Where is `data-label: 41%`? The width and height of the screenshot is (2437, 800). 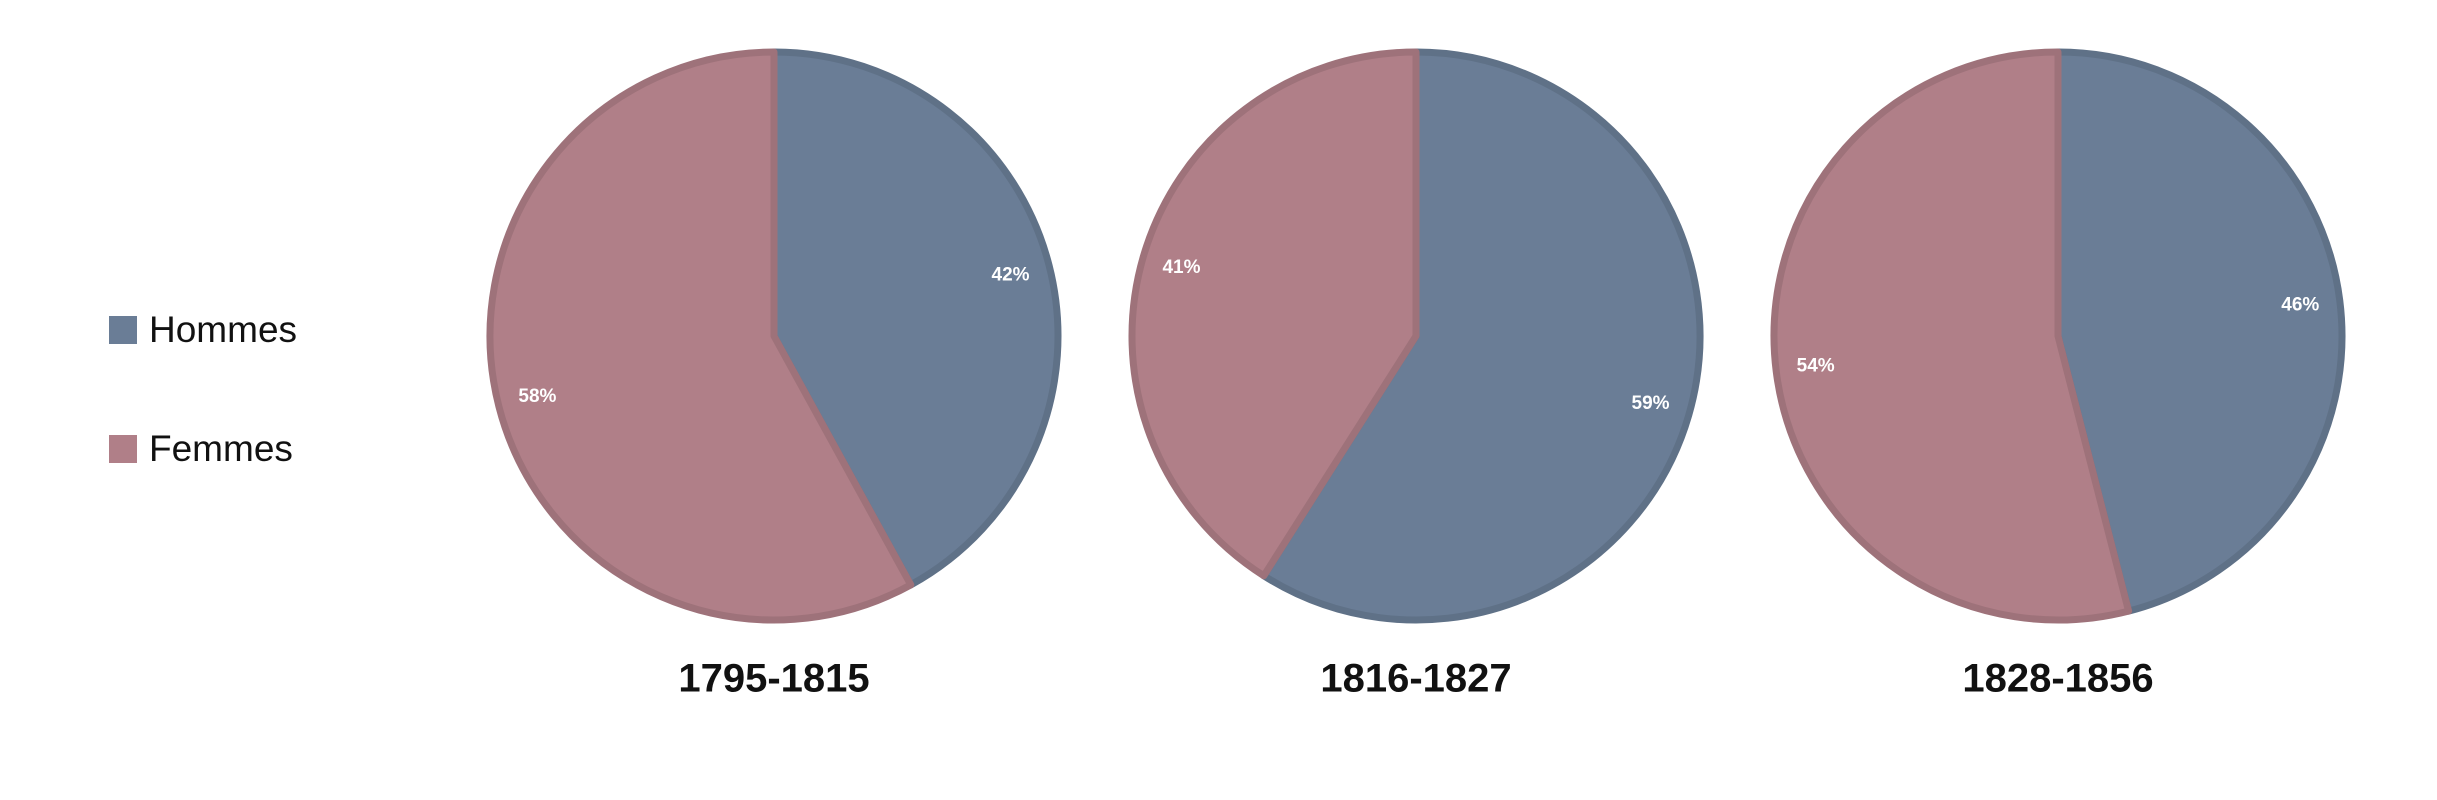 data-label: 41% is located at coordinates (1181, 267).